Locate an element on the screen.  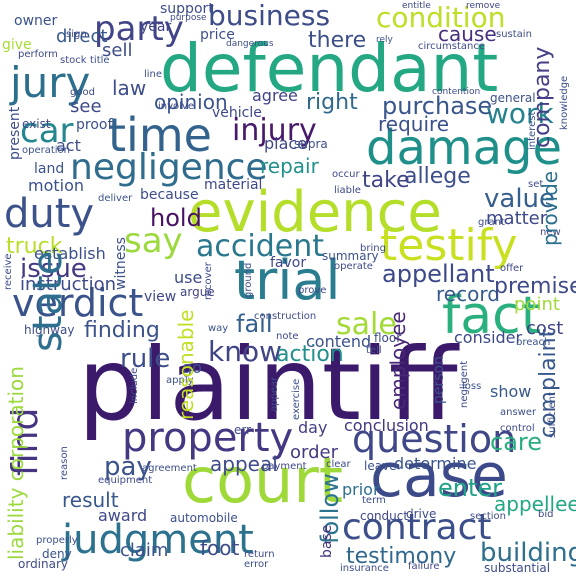
word-award: award is located at coordinates (123, 515).